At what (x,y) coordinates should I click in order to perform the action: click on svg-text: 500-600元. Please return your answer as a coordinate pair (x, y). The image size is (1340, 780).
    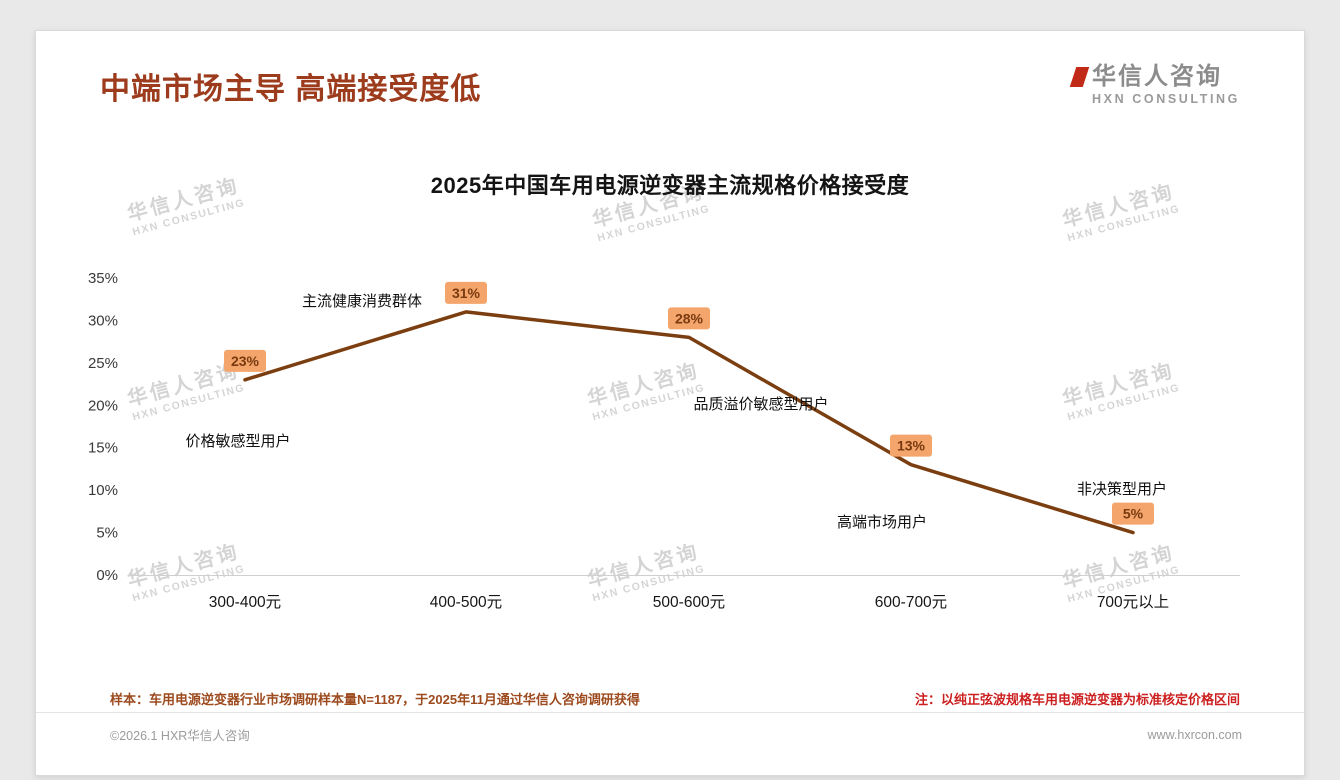
    Looking at the image, I should click on (689, 602).